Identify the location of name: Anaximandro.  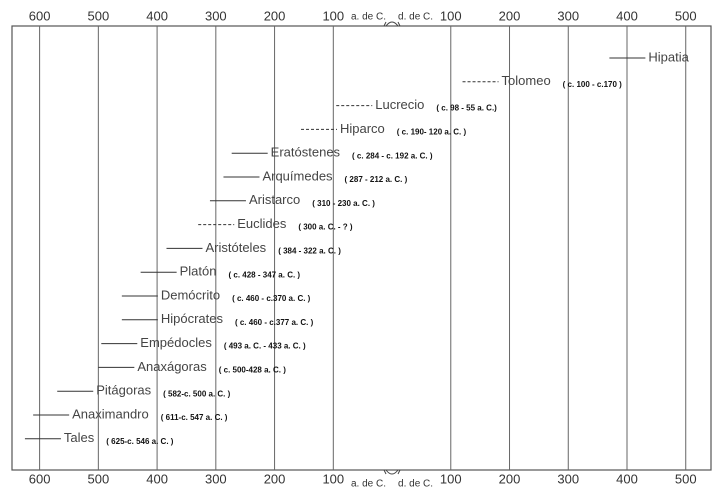
(110, 413).